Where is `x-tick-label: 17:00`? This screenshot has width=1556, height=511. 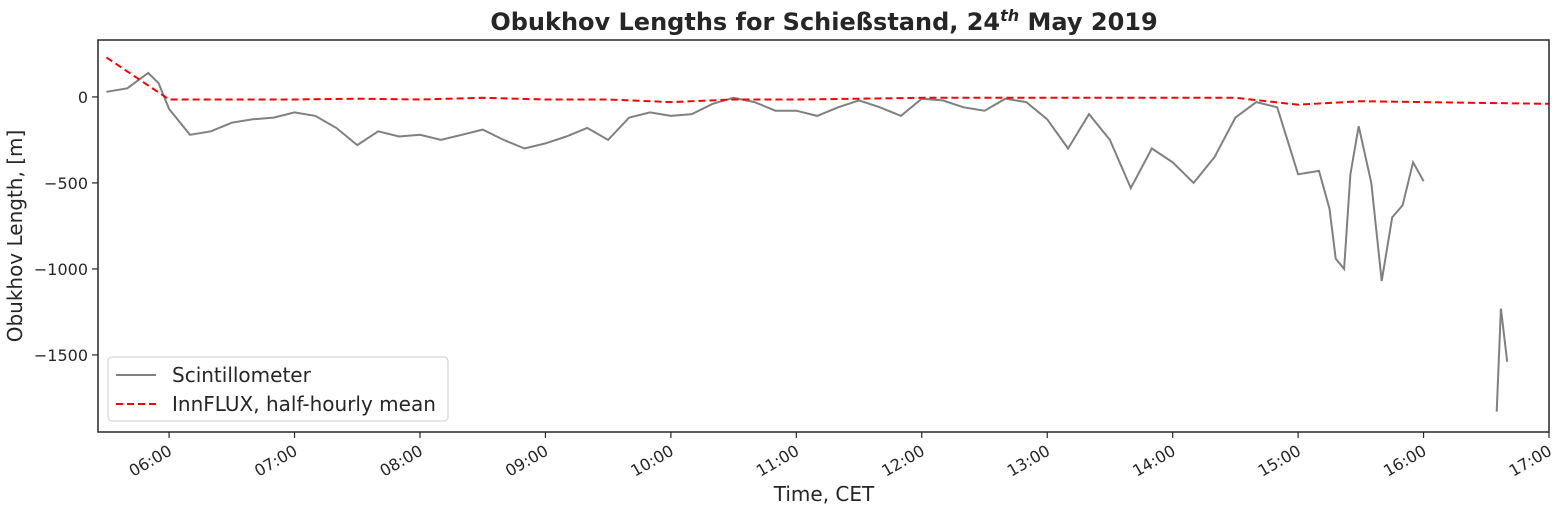 x-tick-label: 17:00 is located at coordinates (1530, 461).